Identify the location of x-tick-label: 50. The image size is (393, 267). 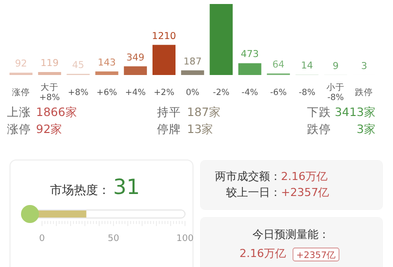
(114, 239).